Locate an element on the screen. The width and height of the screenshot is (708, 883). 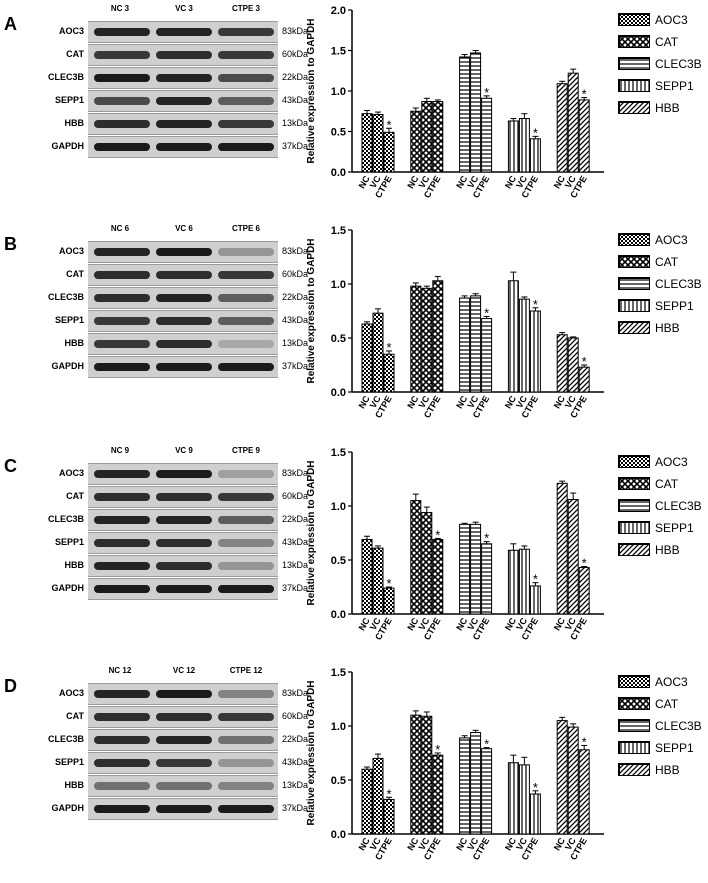
molecular-weight: 22kDa is located at coordinates (295, 297).